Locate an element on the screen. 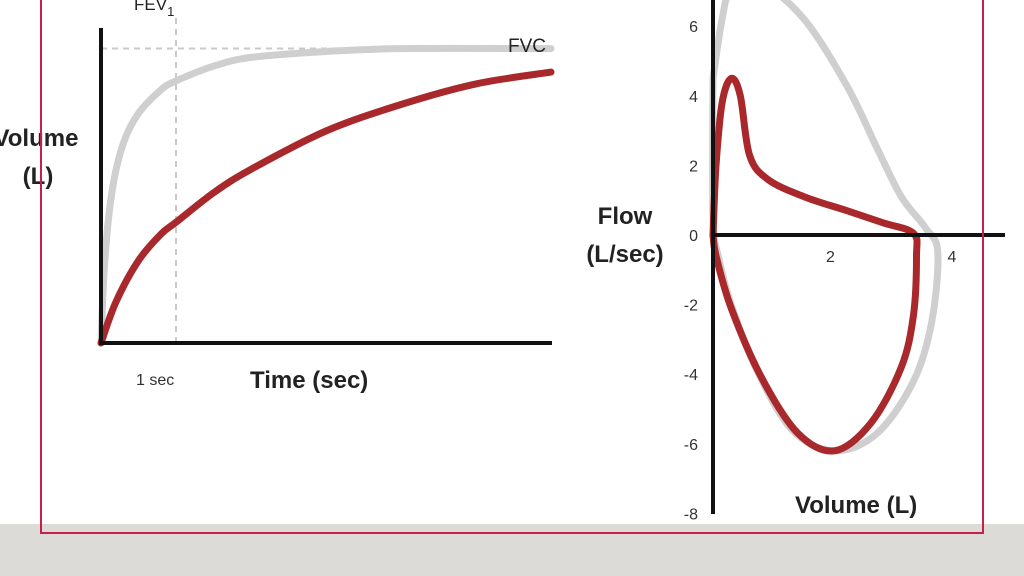 The height and width of the screenshot is (576, 1024). right-x-axis-title: Volume (L) is located at coordinates (856, 505).